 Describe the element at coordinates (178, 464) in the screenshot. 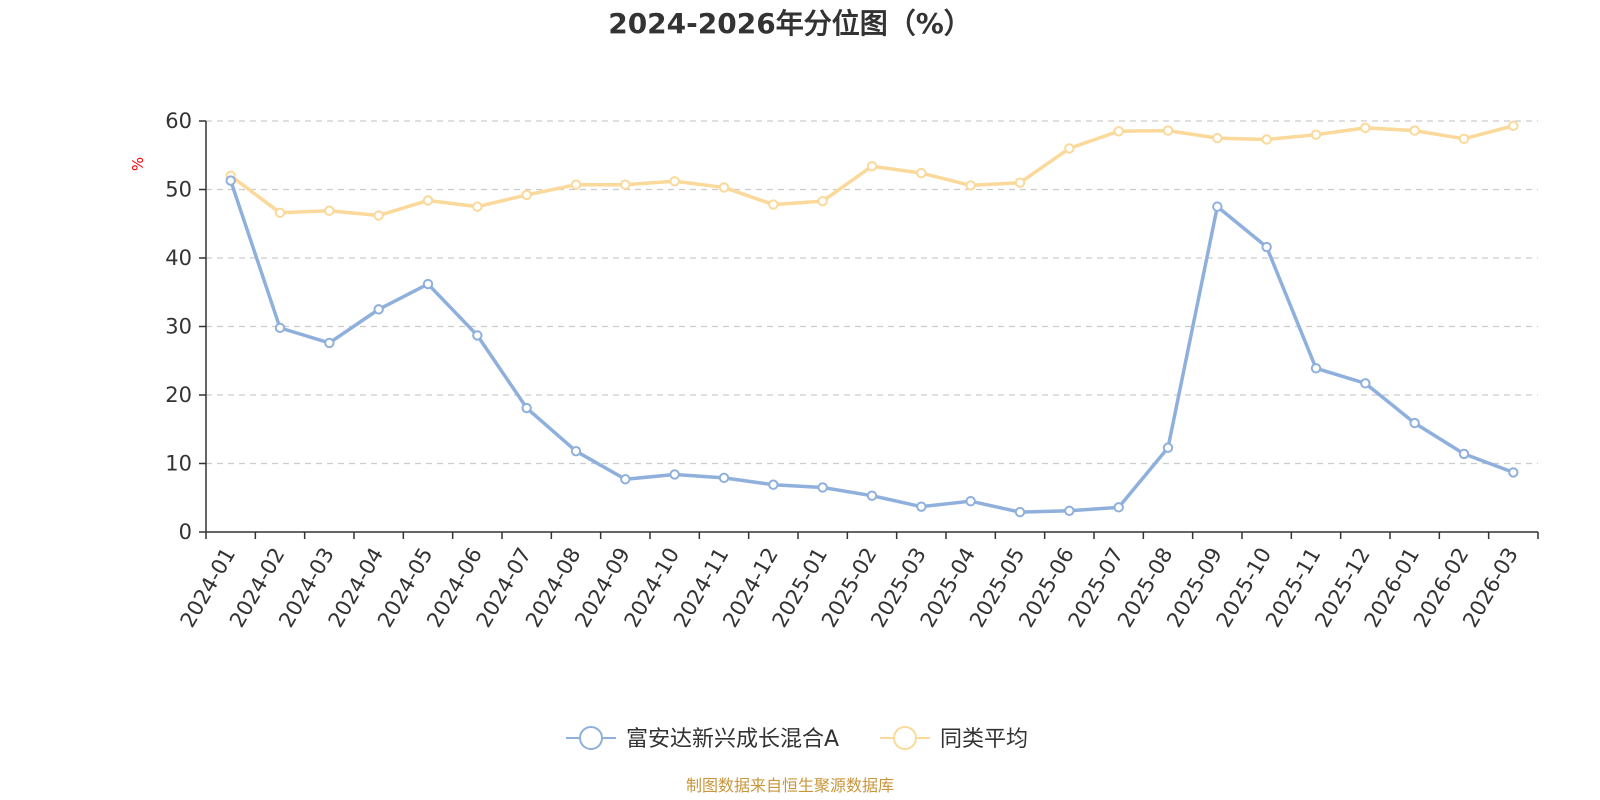

I see `y-tick-label: 10` at that location.